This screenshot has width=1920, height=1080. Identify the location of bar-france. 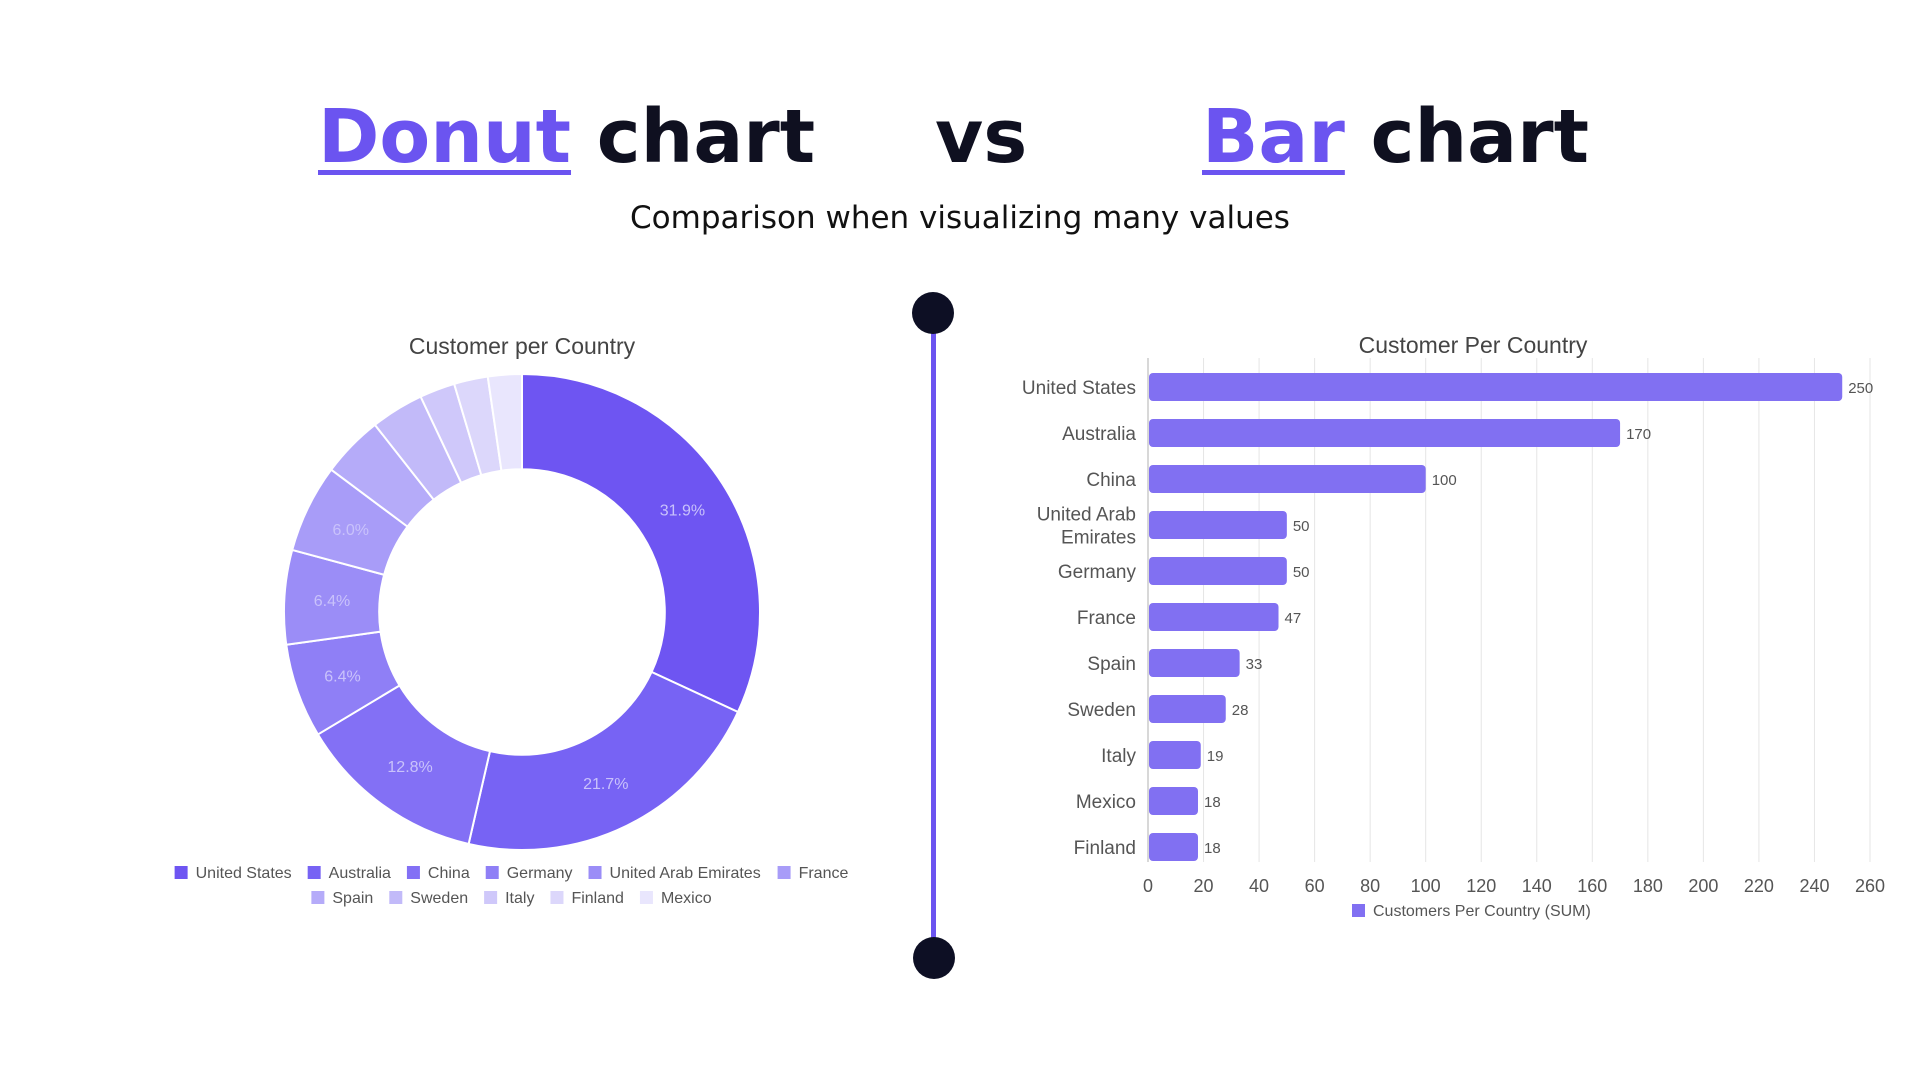
(1214, 617).